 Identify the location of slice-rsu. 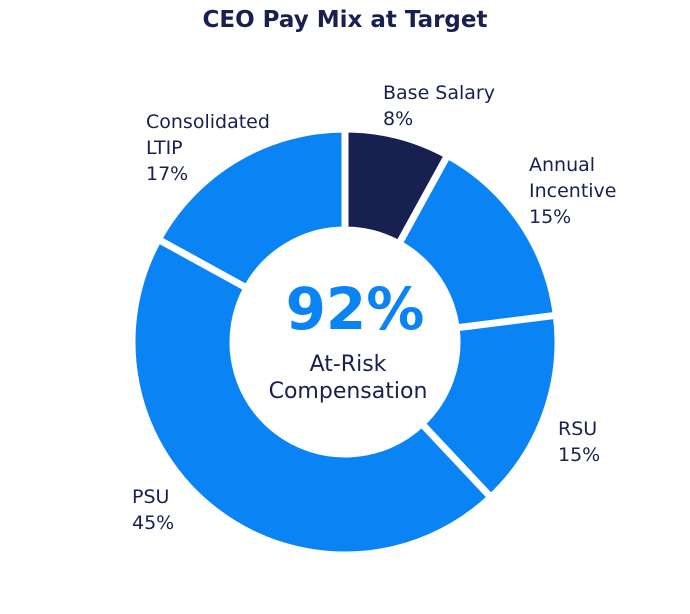
(489, 407).